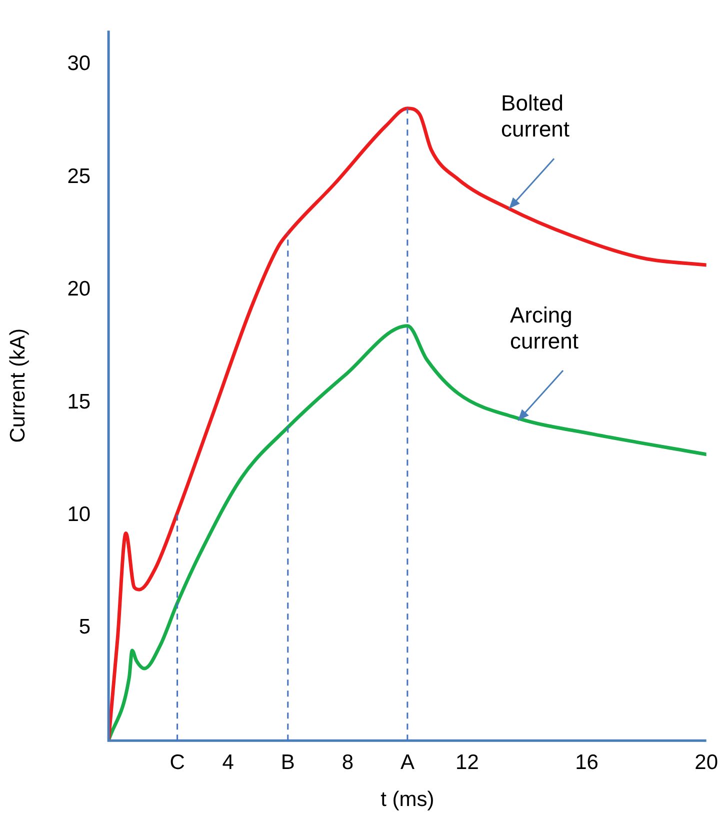  What do you see at coordinates (407, 800) in the screenshot?
I see `x-axis-title: t (ms)` at bounding box center [407, 800].